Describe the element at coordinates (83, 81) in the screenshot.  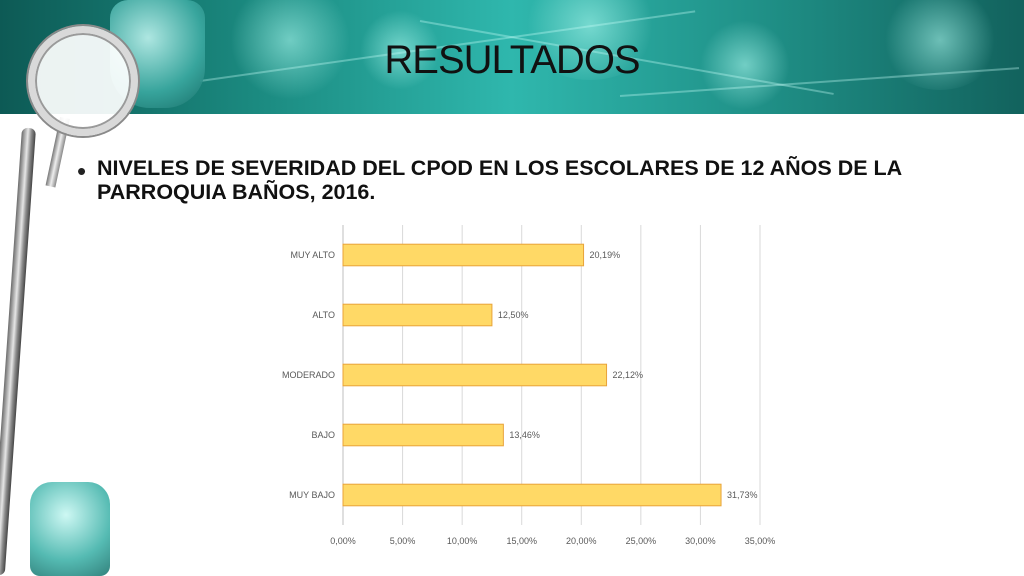
I see `dental-mirror-icon` at that location.